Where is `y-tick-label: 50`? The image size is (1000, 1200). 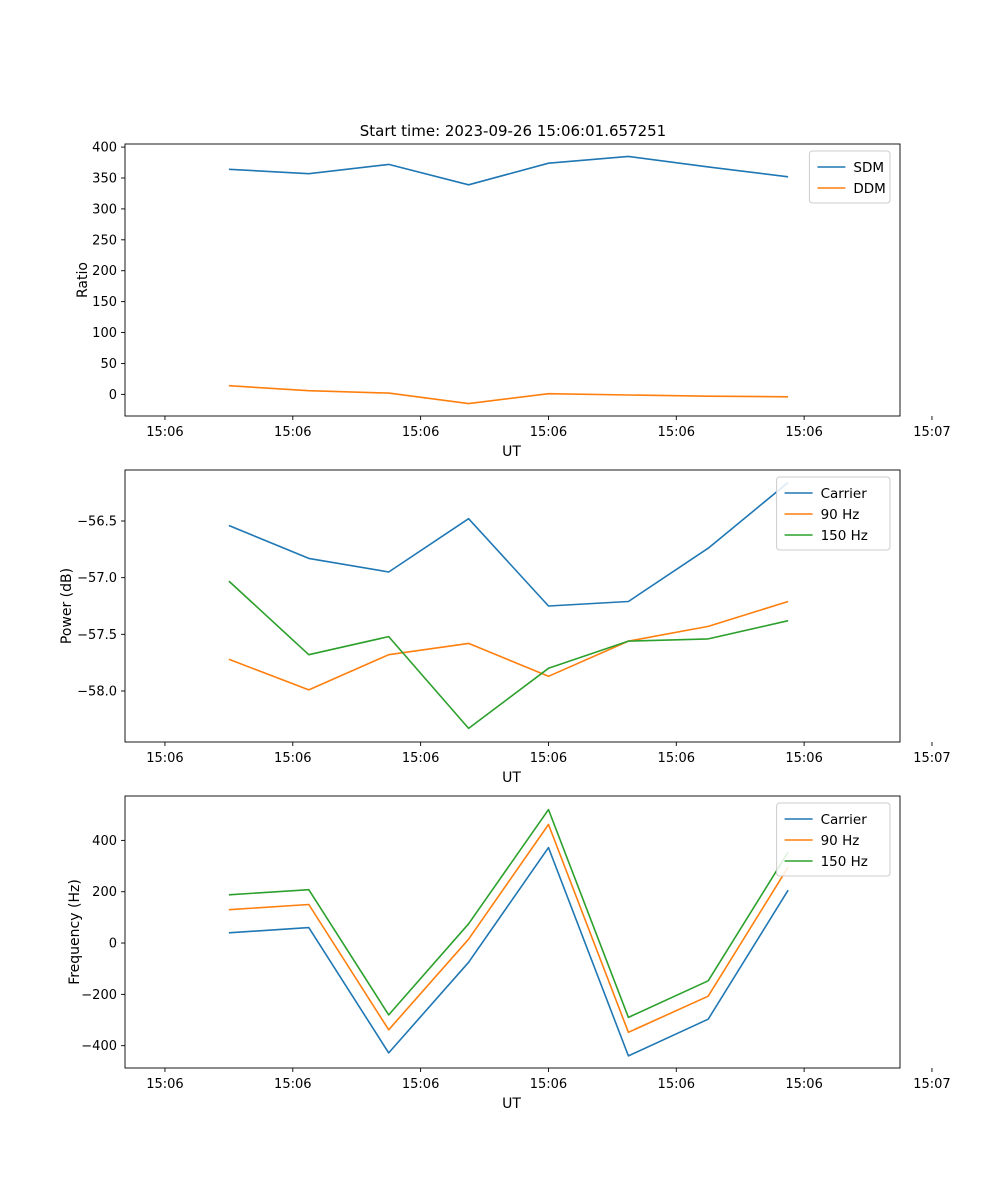
y-tick-label: 50 is located at coordinates (108, 364).